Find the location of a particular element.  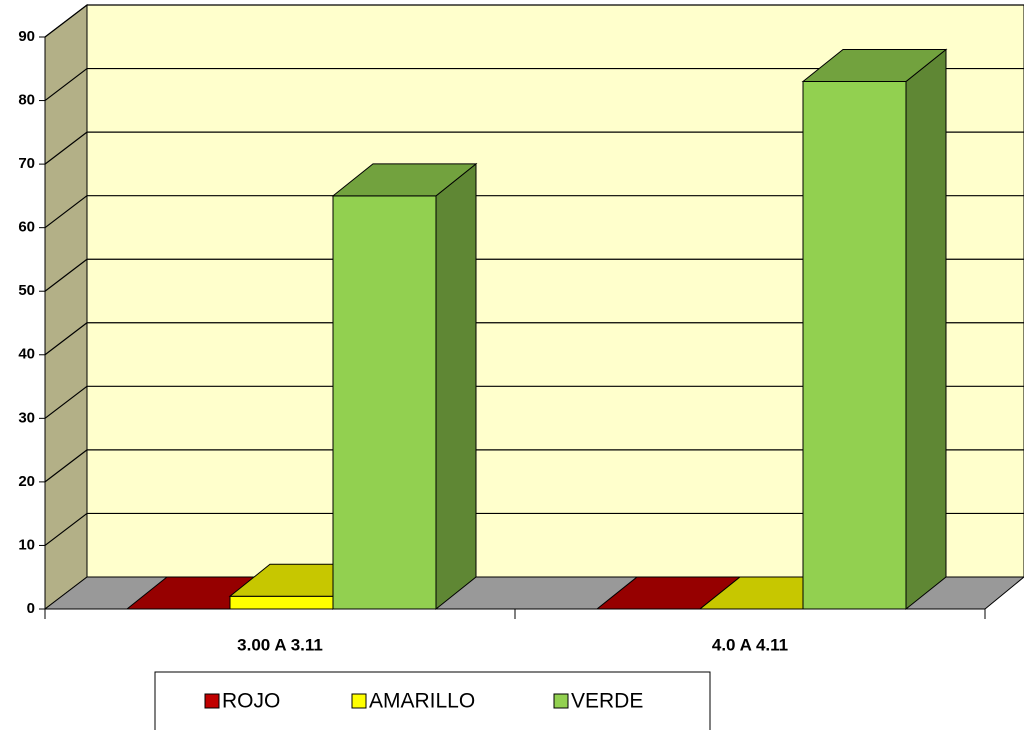

y-tick-label: 70 is located at coordinates (26, 163).